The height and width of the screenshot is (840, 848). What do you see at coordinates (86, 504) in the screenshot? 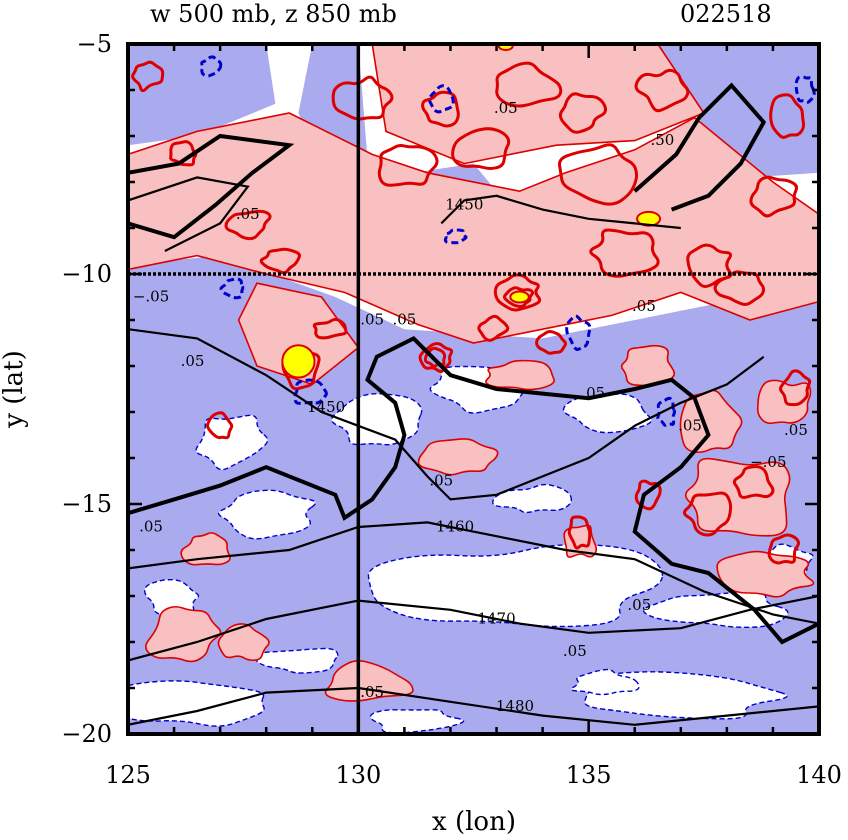
I see `y-tick-label: −15` at bounding box center [86, 504].